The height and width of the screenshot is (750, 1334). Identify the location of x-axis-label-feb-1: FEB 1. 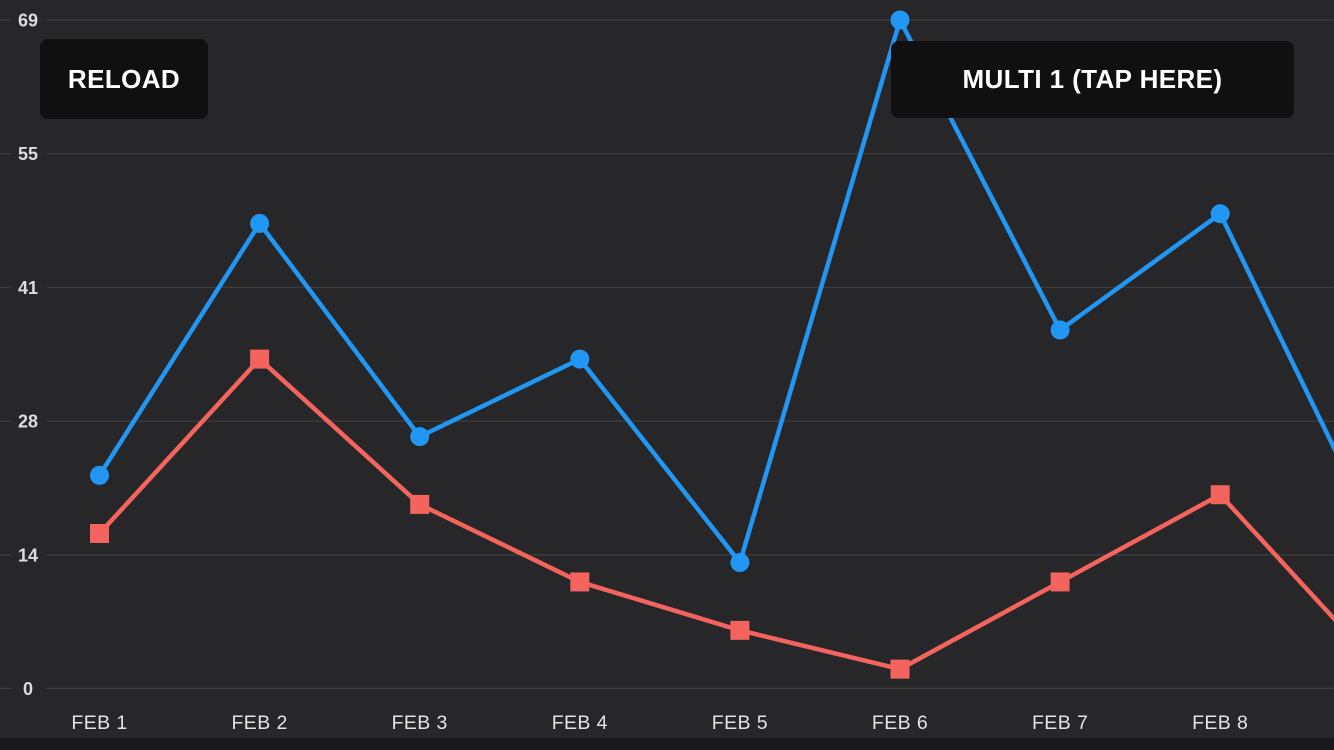
(99, 723).